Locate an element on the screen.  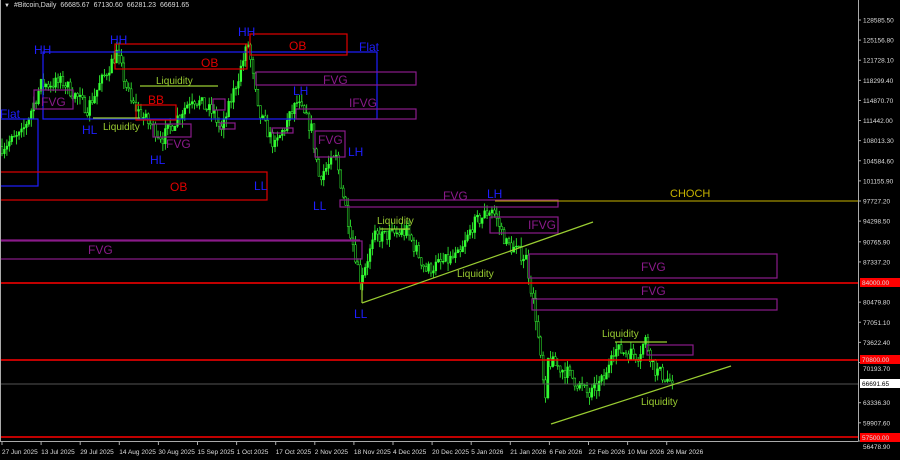
date-tick-label: 2 Nov 2025 is located at coordinates (332, 452).